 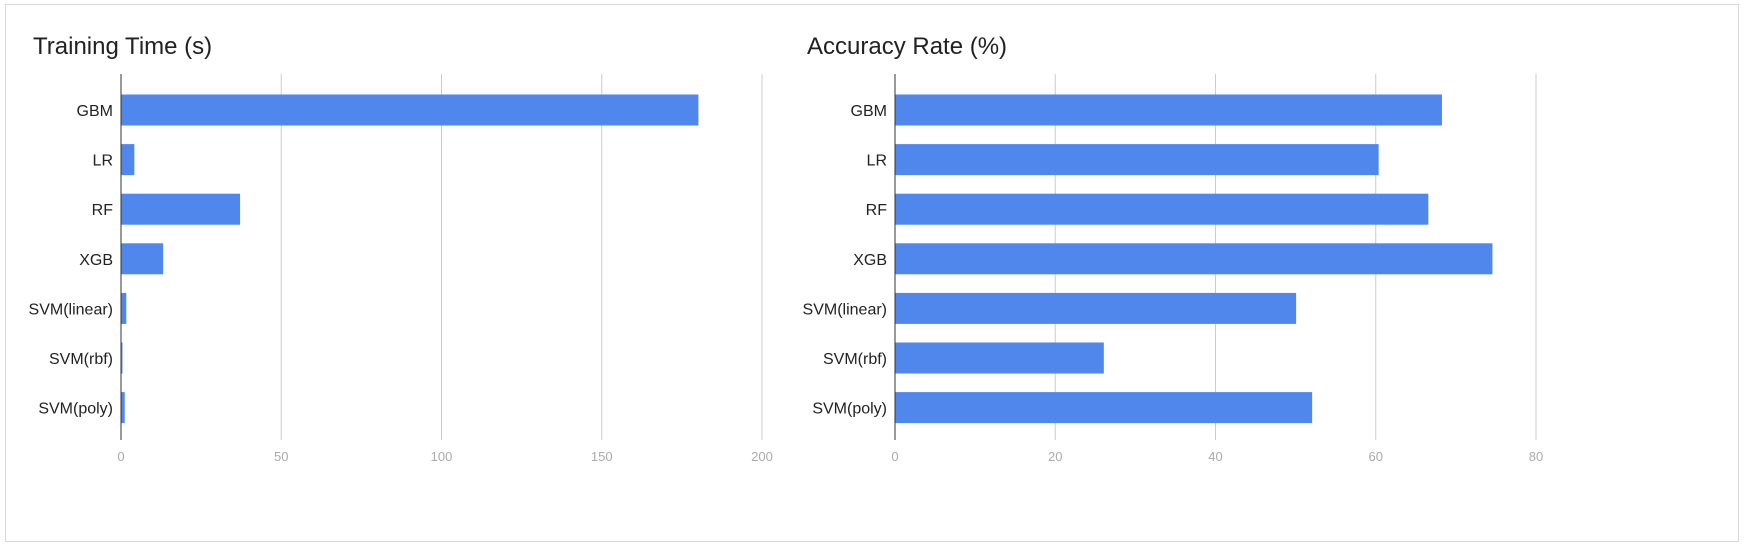 What do you see at coordinates (907, 46) in the screenshot?
I see `chart-title: Accuracy Rate (%)` at bounding box center [907, 46].